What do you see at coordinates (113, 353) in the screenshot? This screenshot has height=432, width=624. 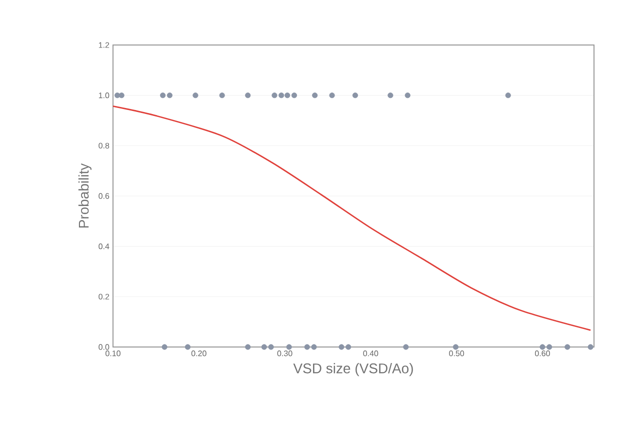 I see `x-tick-label: 0.10` at bounding box center [113, 353].